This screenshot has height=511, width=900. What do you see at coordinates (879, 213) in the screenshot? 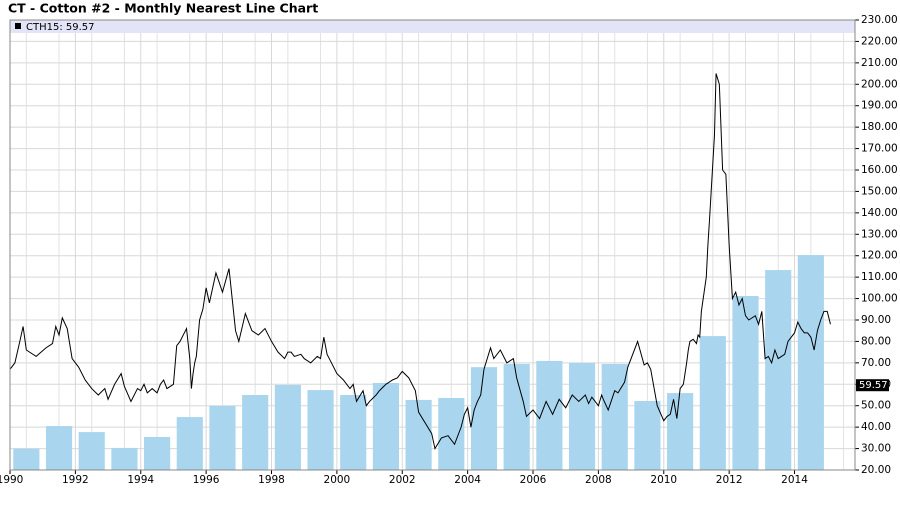
I see `y-tick-label: 140.00` at bounding box center [879, 213].